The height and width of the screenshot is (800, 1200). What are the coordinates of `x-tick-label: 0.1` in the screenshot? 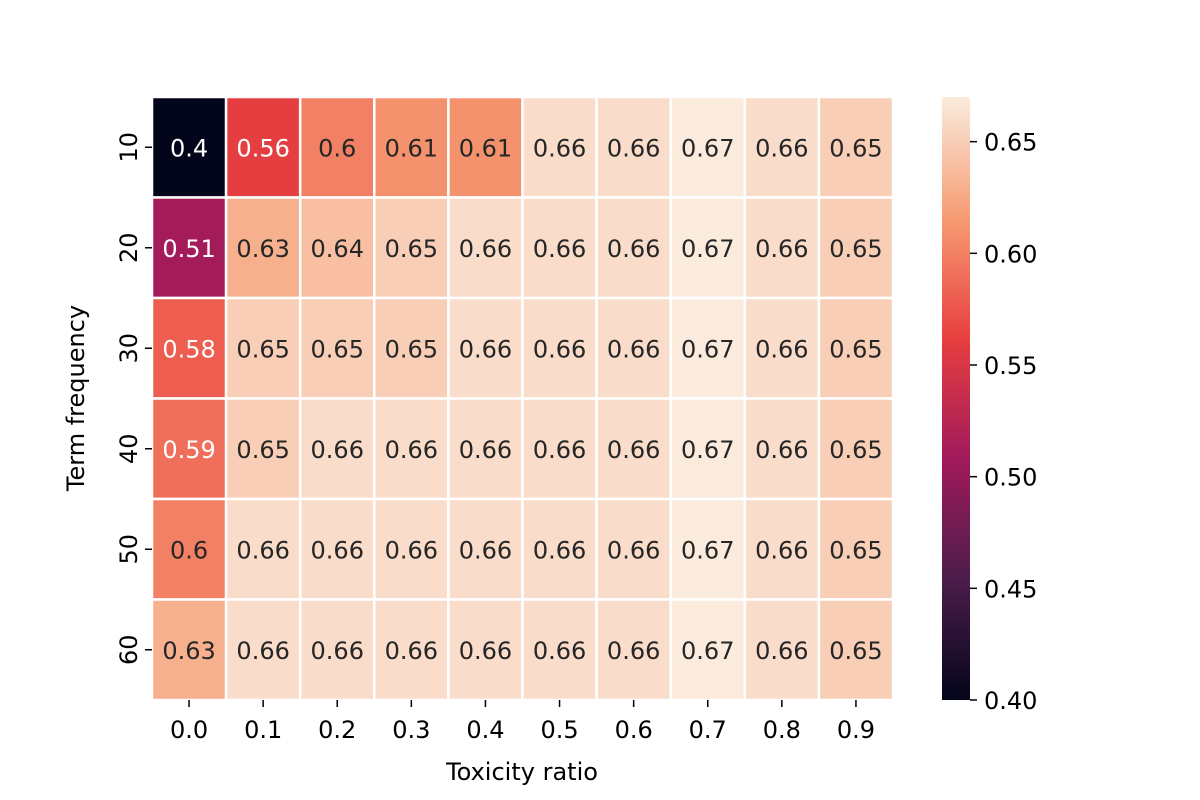 It's located at (263, 730).